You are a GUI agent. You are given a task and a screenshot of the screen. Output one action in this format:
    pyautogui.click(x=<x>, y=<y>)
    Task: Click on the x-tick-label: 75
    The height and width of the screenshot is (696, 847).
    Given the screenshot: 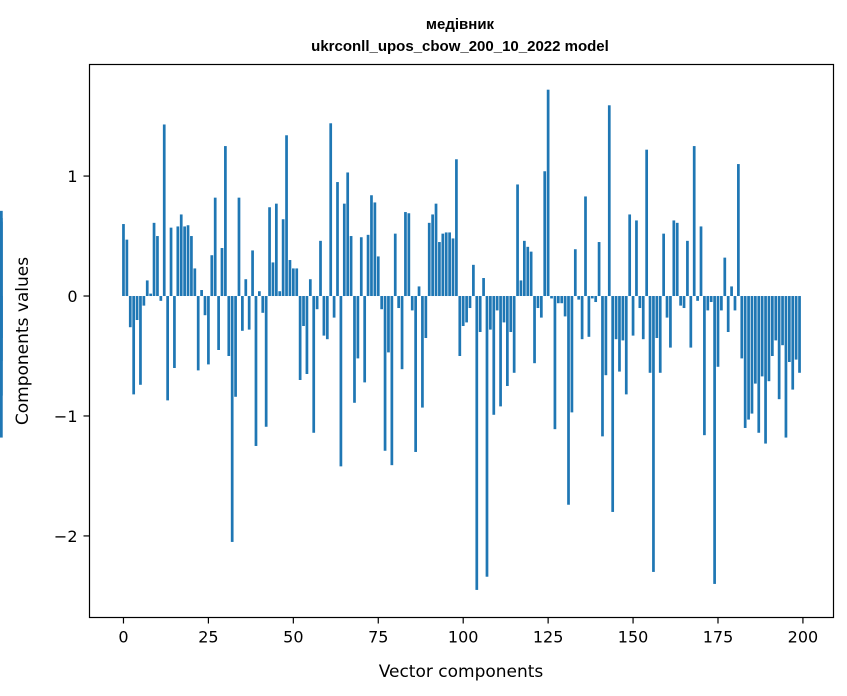 What is the action you would take?
    pyautogui.click(x=378, y=637)
    